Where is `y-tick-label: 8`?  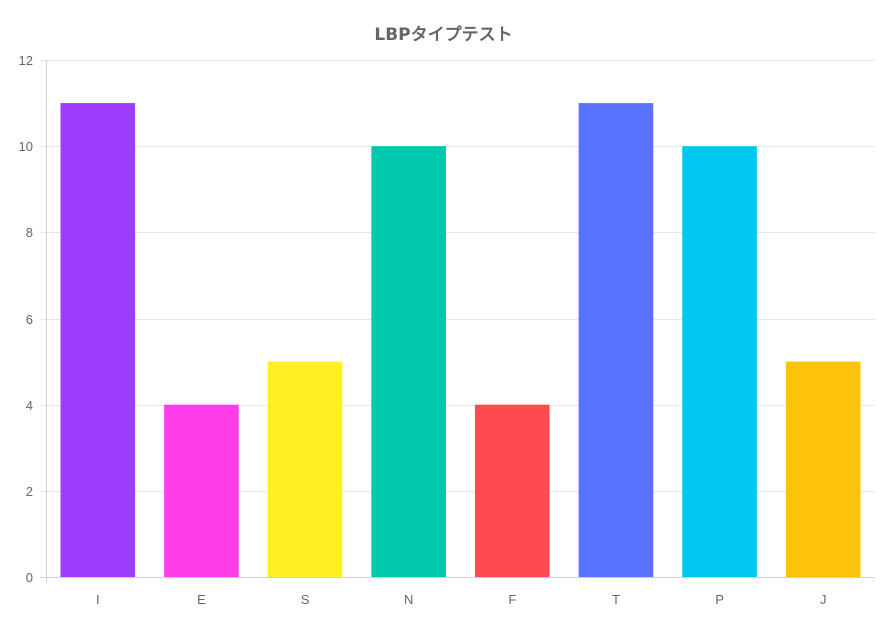 y-tick-label: 8 is located at coordinates (29, 232).